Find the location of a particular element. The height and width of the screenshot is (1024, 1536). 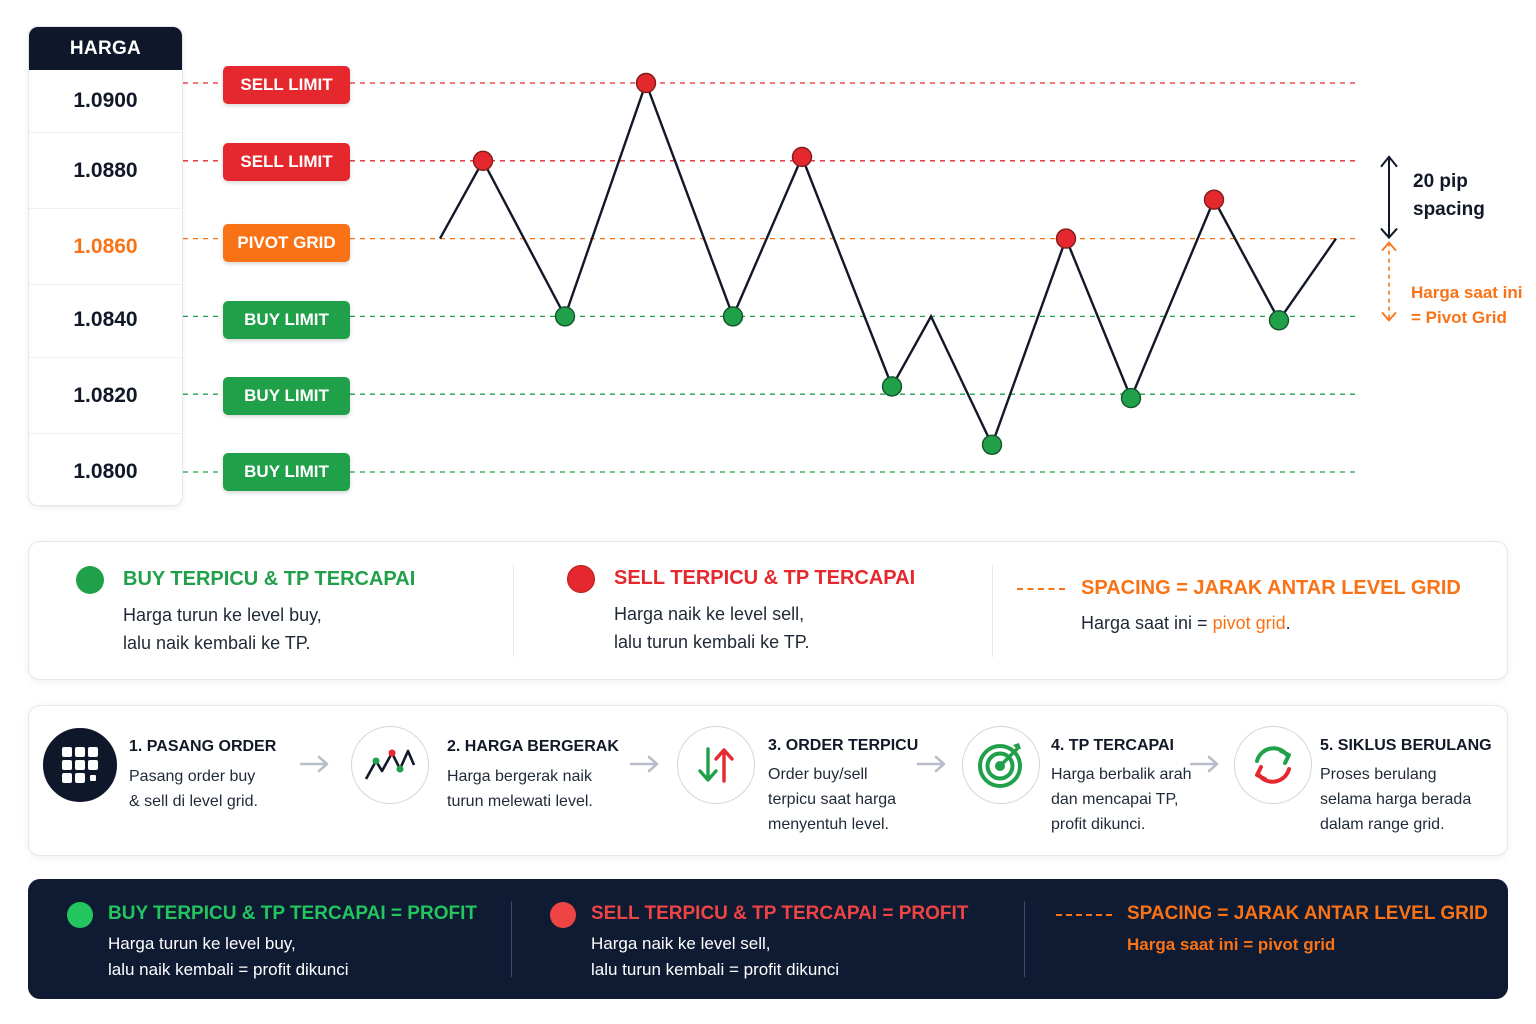

step-desc: Harga berbalik arah is located at coordinates (1121, 774).